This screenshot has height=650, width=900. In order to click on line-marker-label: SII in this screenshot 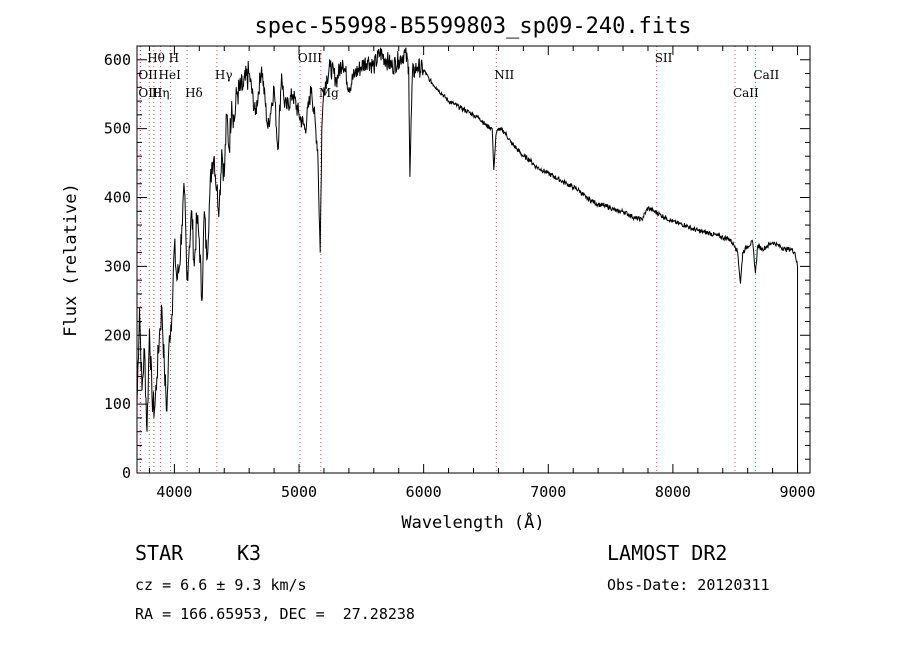, I will do `click(664, 58)`.